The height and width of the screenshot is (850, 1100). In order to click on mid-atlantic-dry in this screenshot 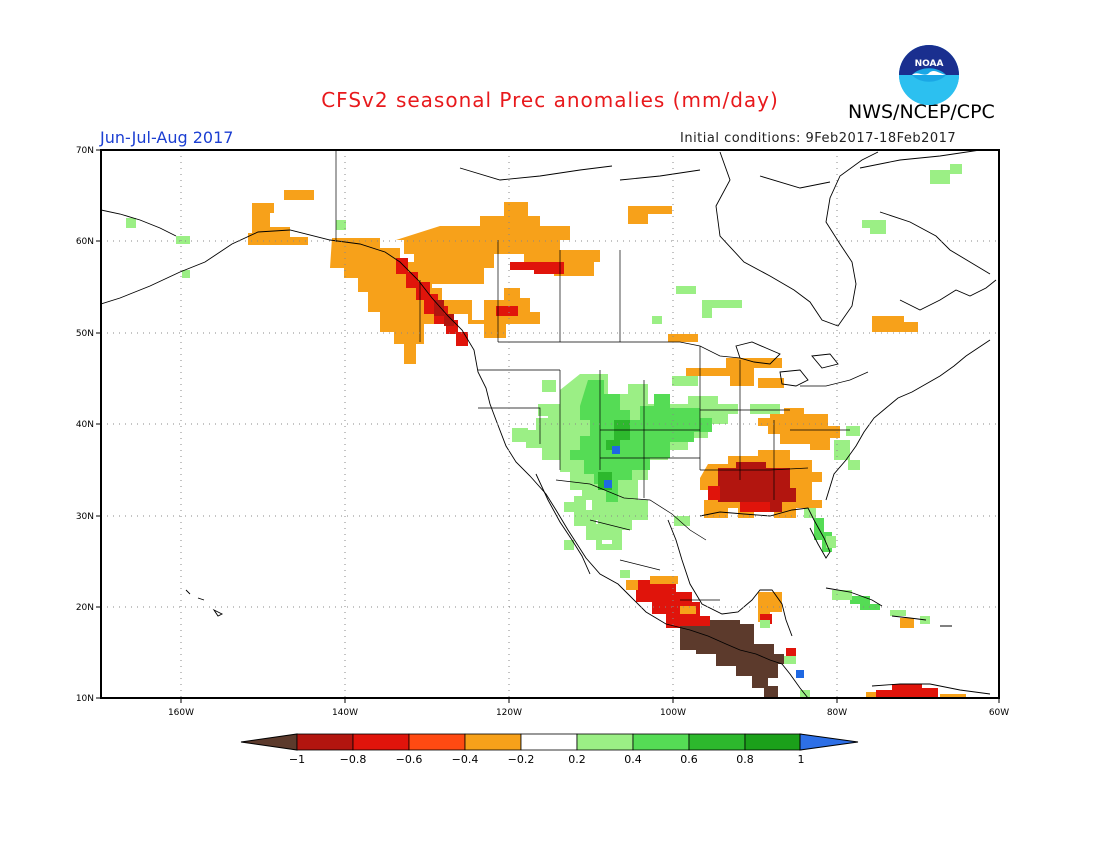, I will do `click(799, 429)`.